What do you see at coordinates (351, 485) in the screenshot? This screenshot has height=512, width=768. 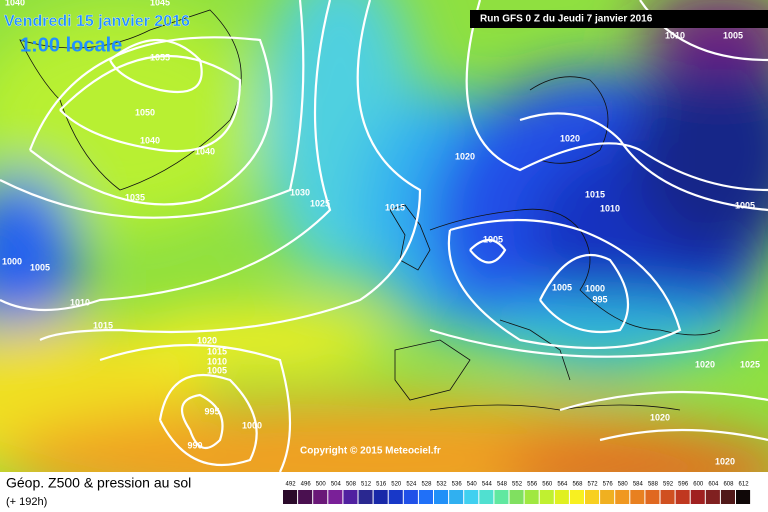 I see `scale-label: 508` at bounding box center [351, 485].